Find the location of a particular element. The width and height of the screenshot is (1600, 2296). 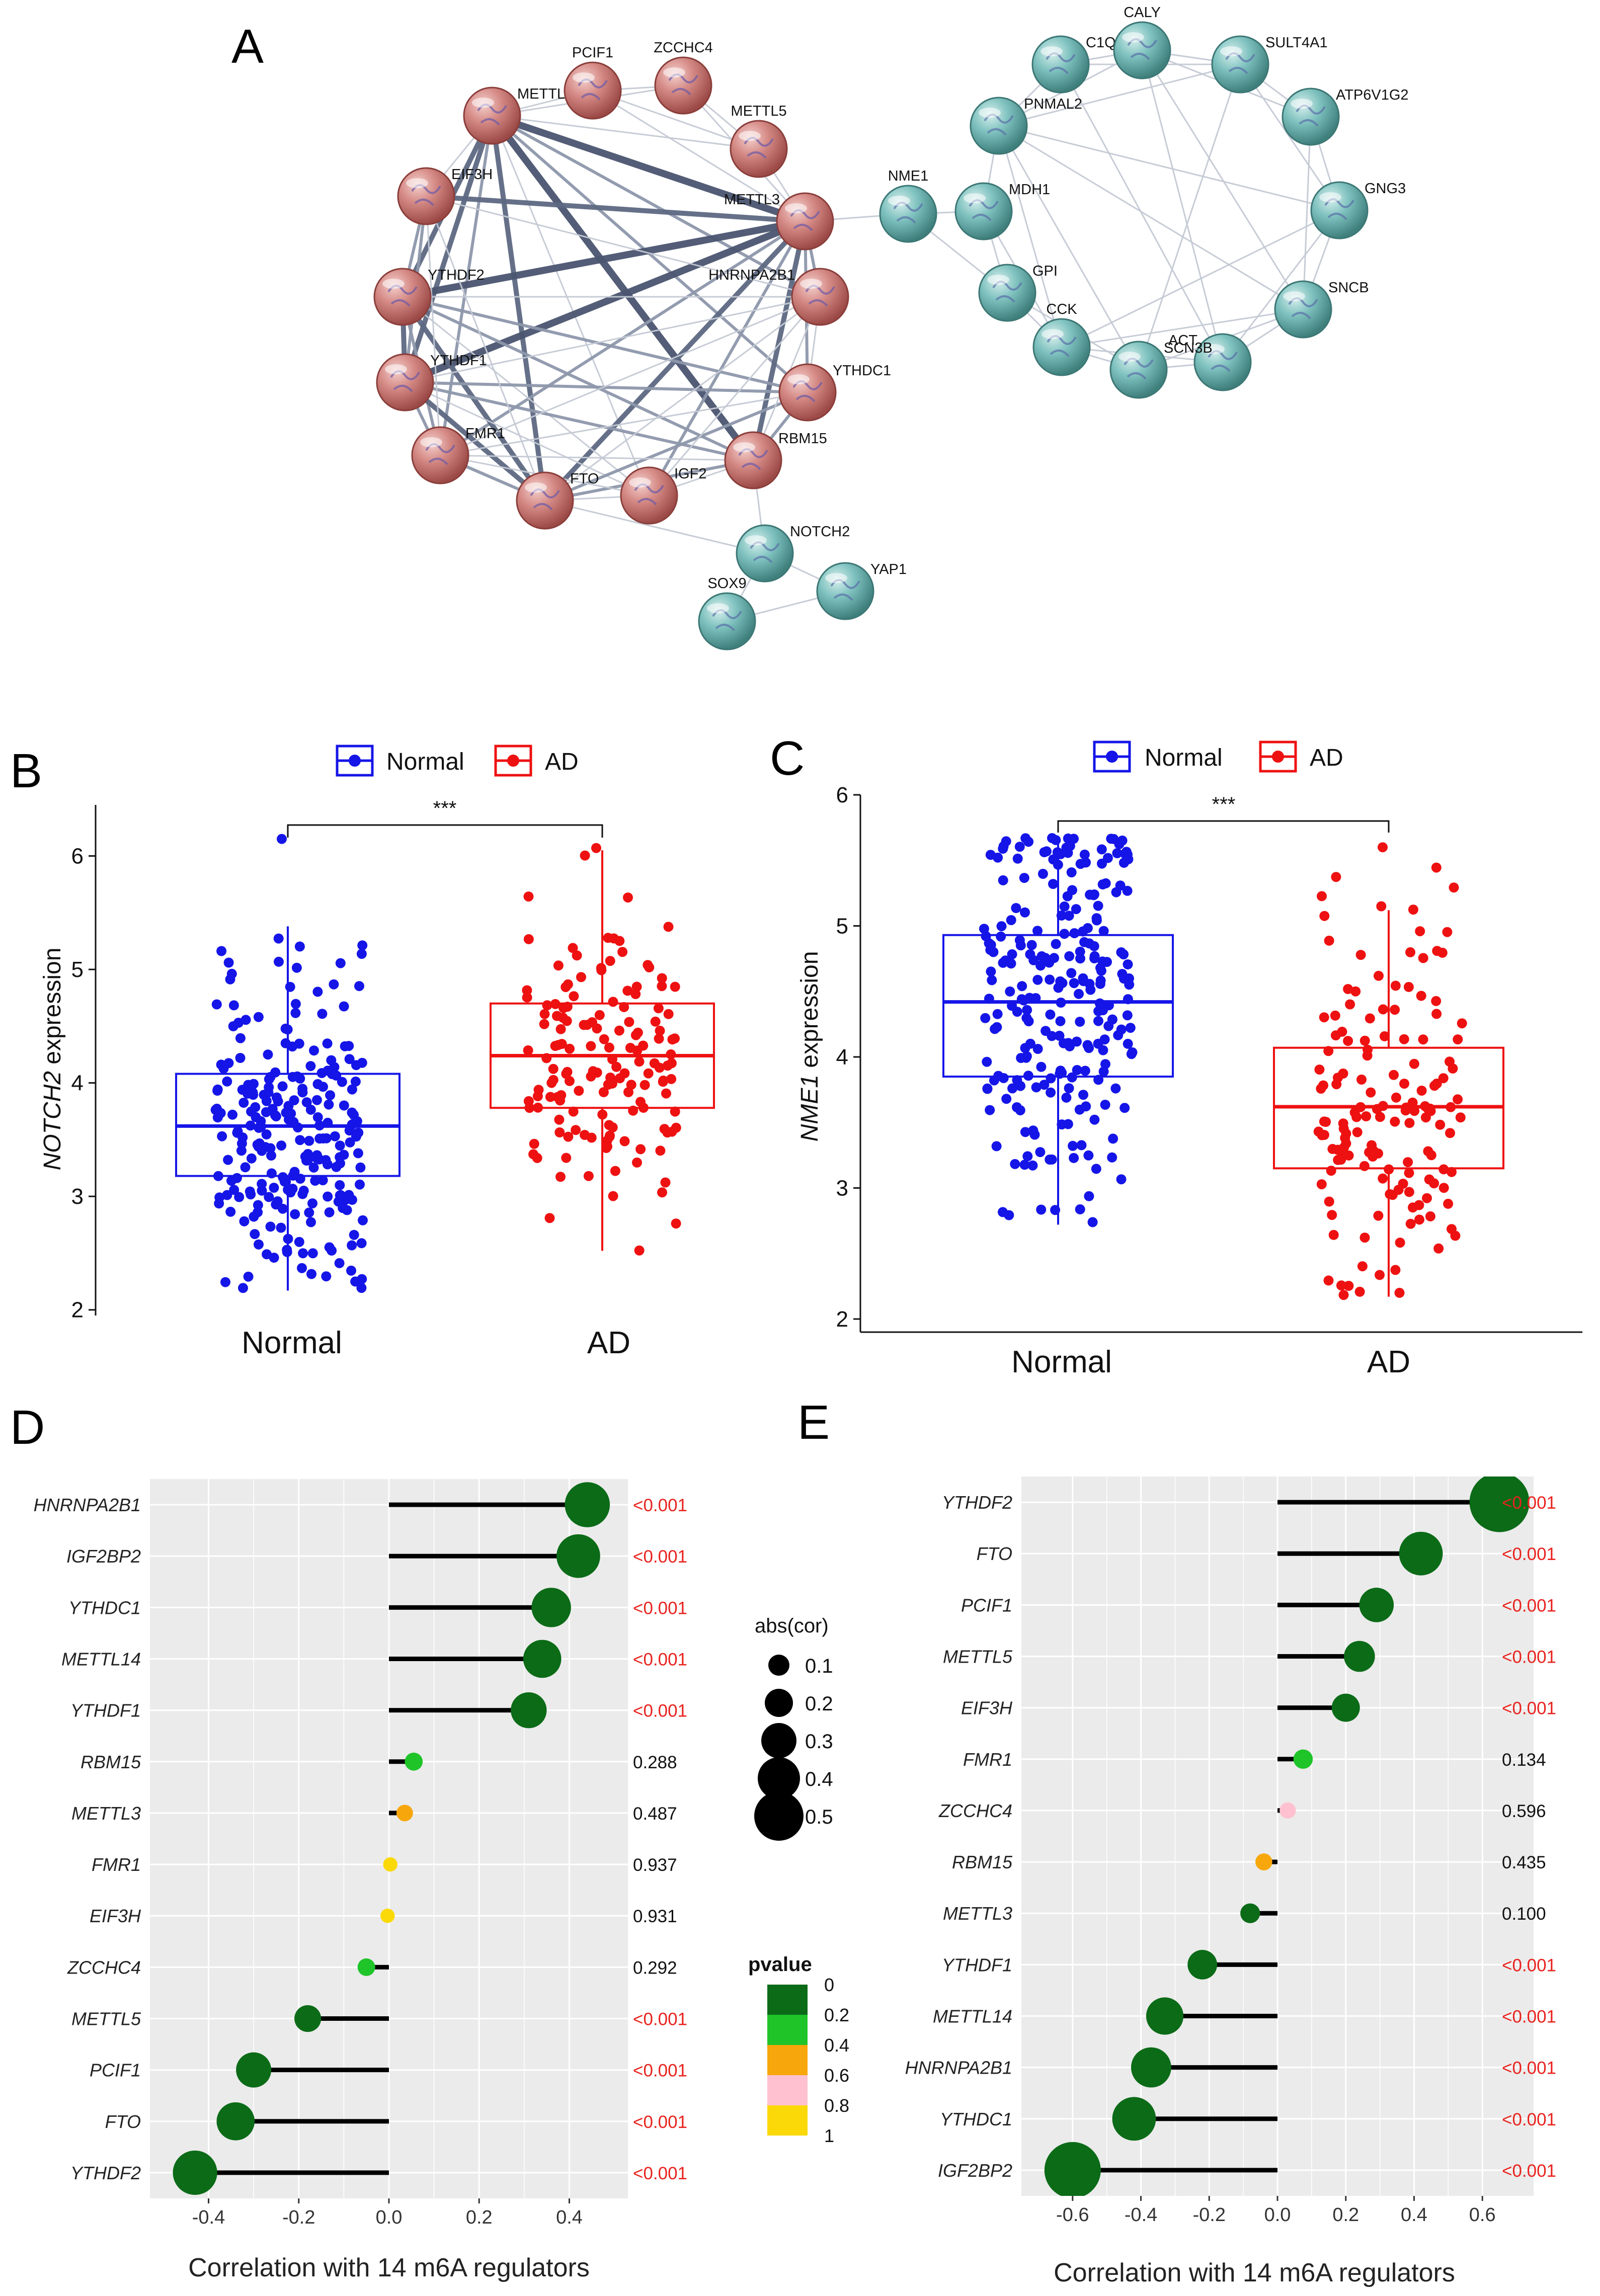

pvalue-eif3h: 0.931 is located at coordinates (655, 1916).